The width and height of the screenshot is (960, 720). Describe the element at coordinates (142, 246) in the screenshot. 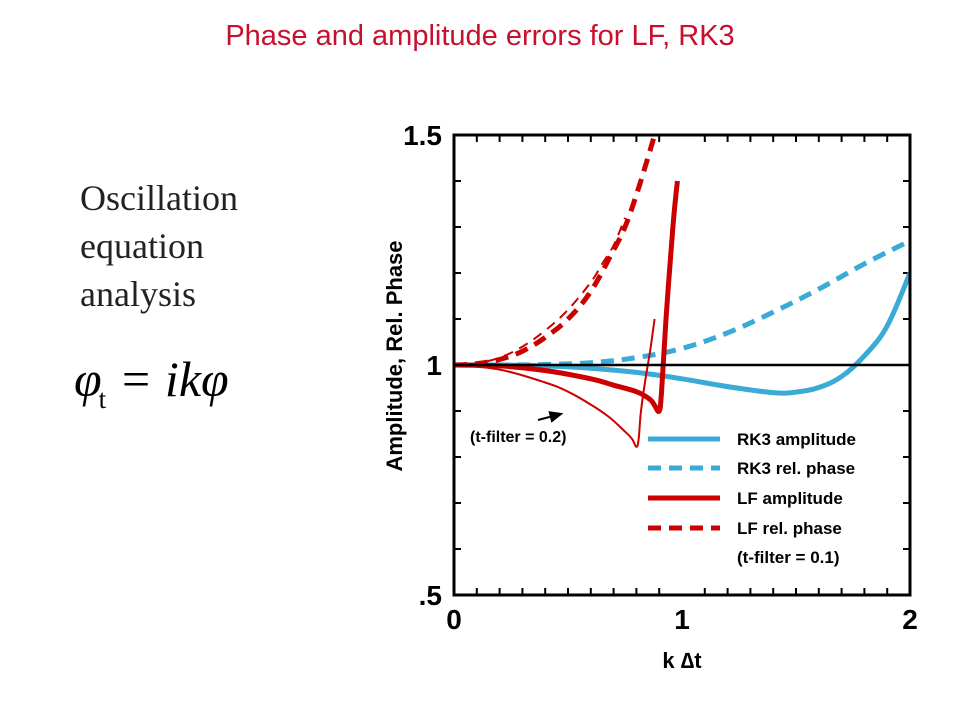

I see `side-caption-line: equation` at that location.